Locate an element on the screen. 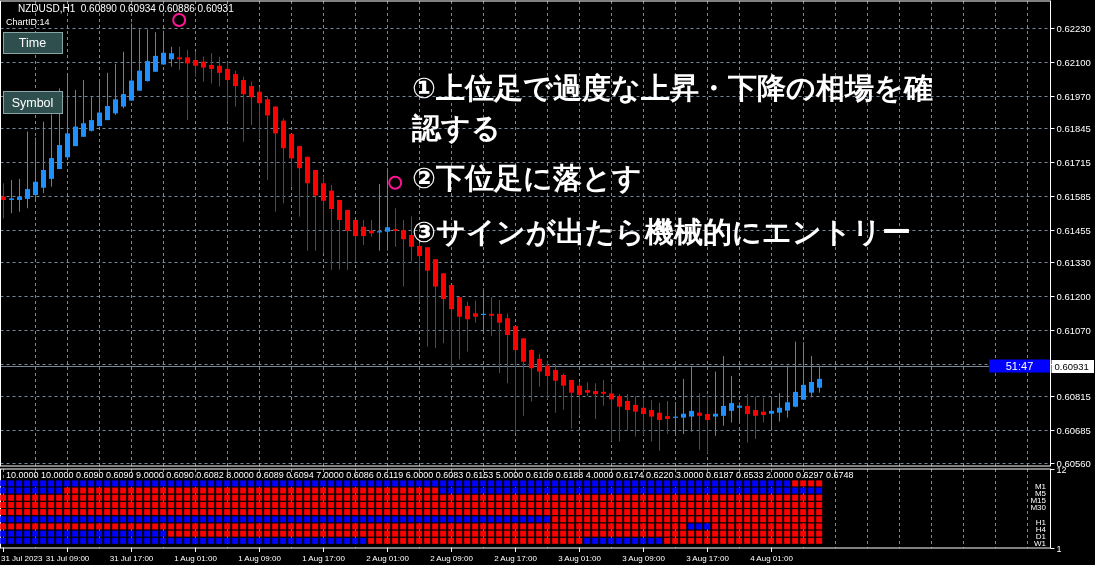  x-tick-label: 1 Aug 01:00 is located at coordinates (195, 558).